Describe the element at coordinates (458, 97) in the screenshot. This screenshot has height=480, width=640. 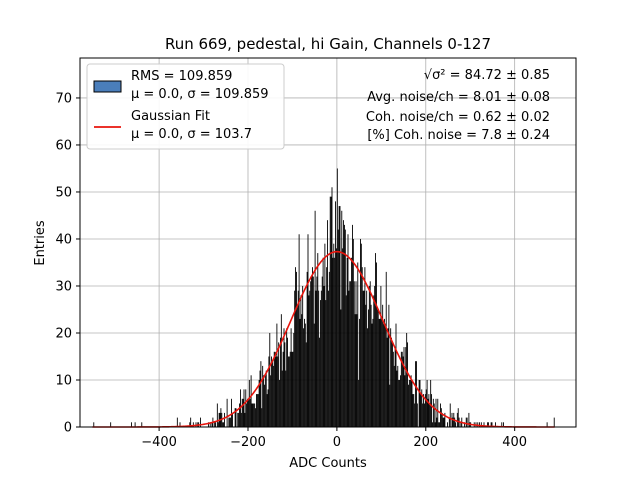
I see `annotation-avg-noise: Avg. noise/ch = 8.01 ± 0.08` at that location.